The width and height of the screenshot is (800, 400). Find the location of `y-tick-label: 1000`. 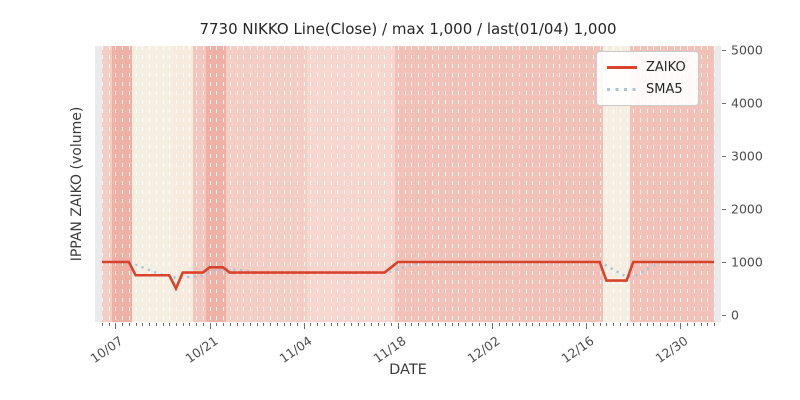

y-tick-label: 1000 is located at coordinates (747, 262).